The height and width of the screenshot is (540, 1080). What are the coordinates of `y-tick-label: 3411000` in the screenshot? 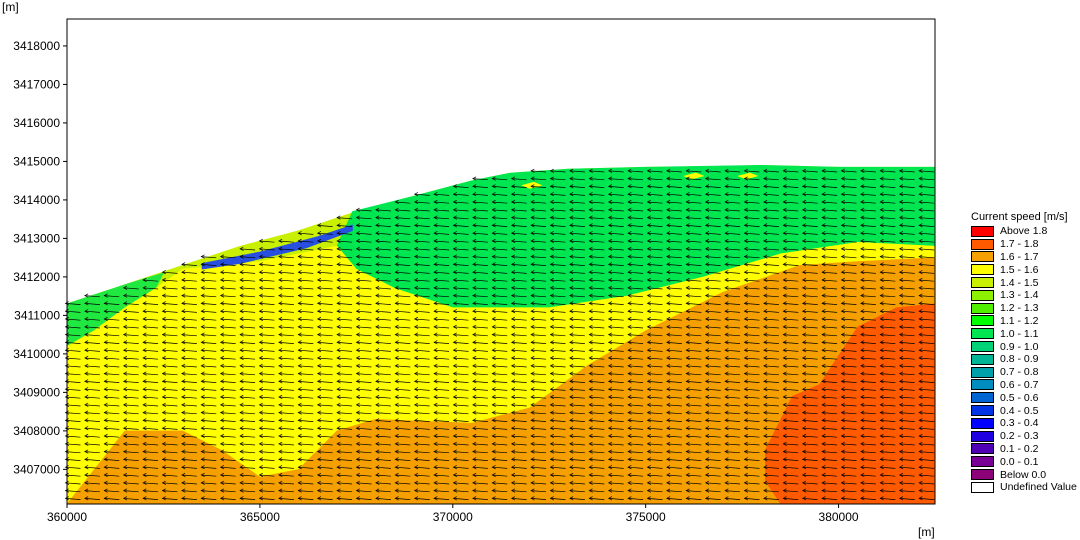 It's located at (37, 315).